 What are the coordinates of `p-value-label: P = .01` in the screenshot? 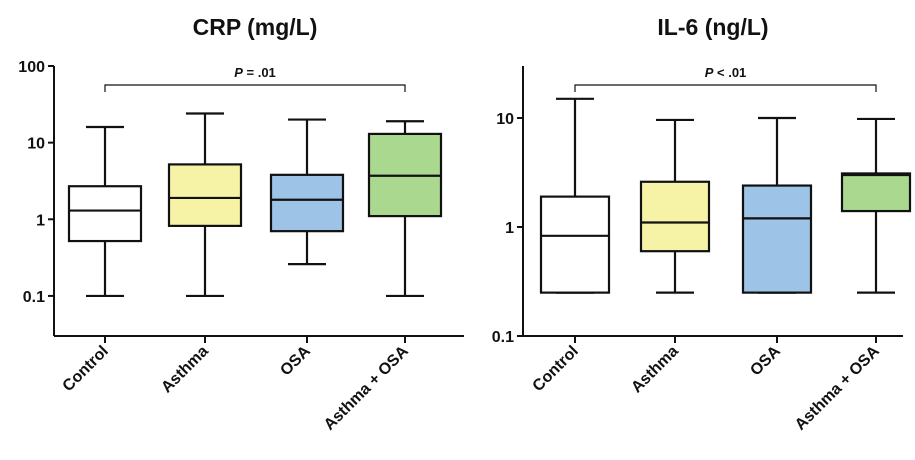 It's located at (255, 72).